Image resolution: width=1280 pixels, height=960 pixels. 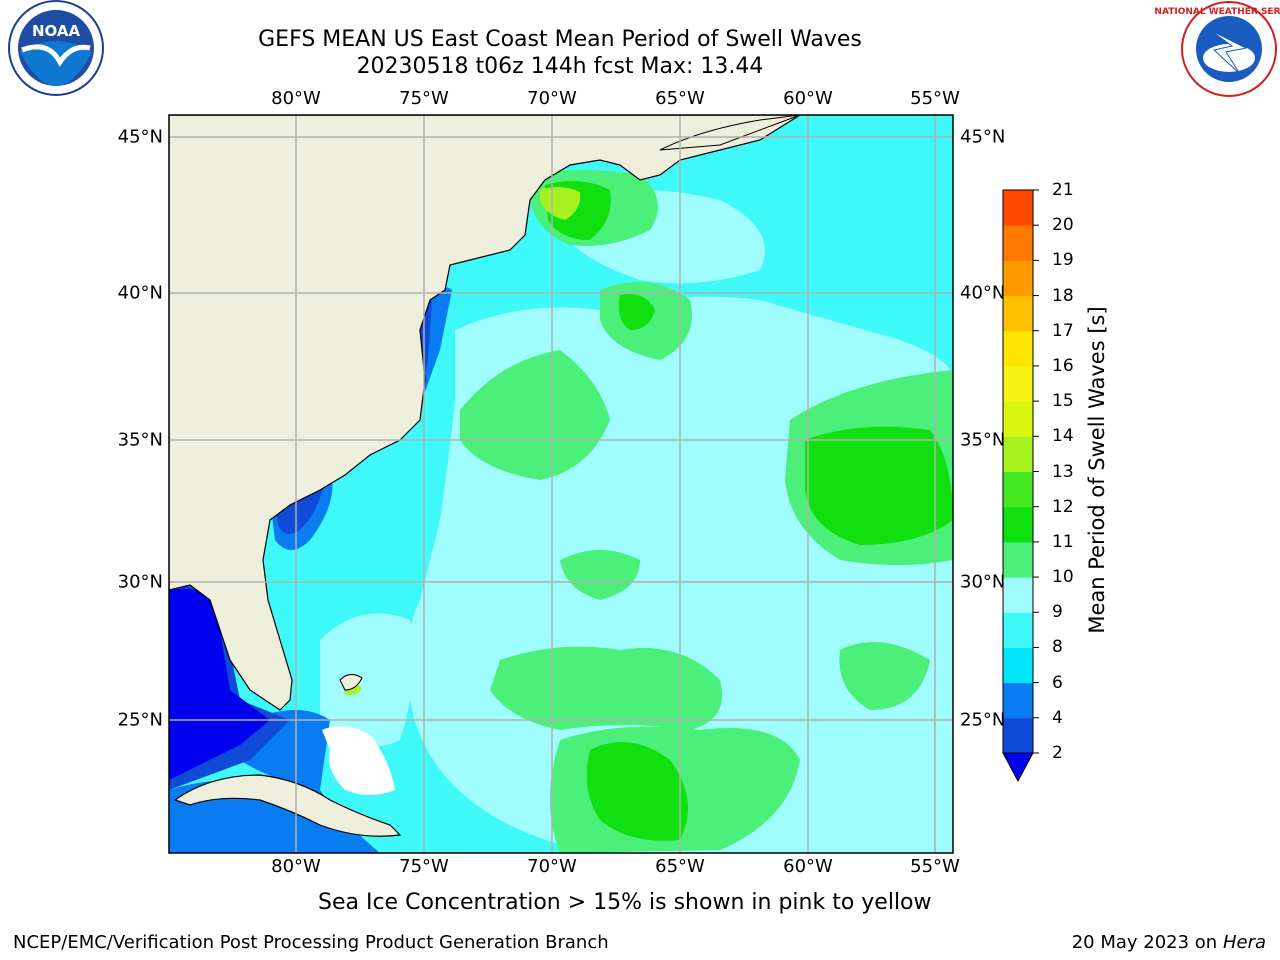 I want to click on longitude-label-bottom: 80°W, so click(x=296, y=866).